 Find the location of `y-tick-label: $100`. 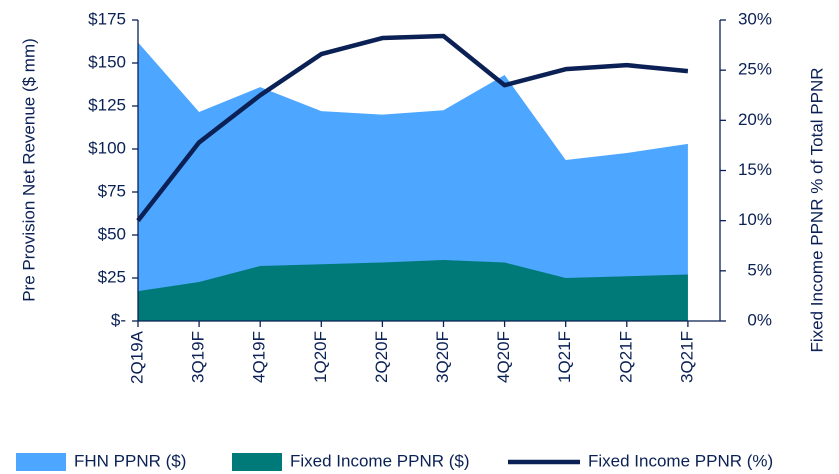

y-tick-label: $100 is located at coordinates (107, 147).